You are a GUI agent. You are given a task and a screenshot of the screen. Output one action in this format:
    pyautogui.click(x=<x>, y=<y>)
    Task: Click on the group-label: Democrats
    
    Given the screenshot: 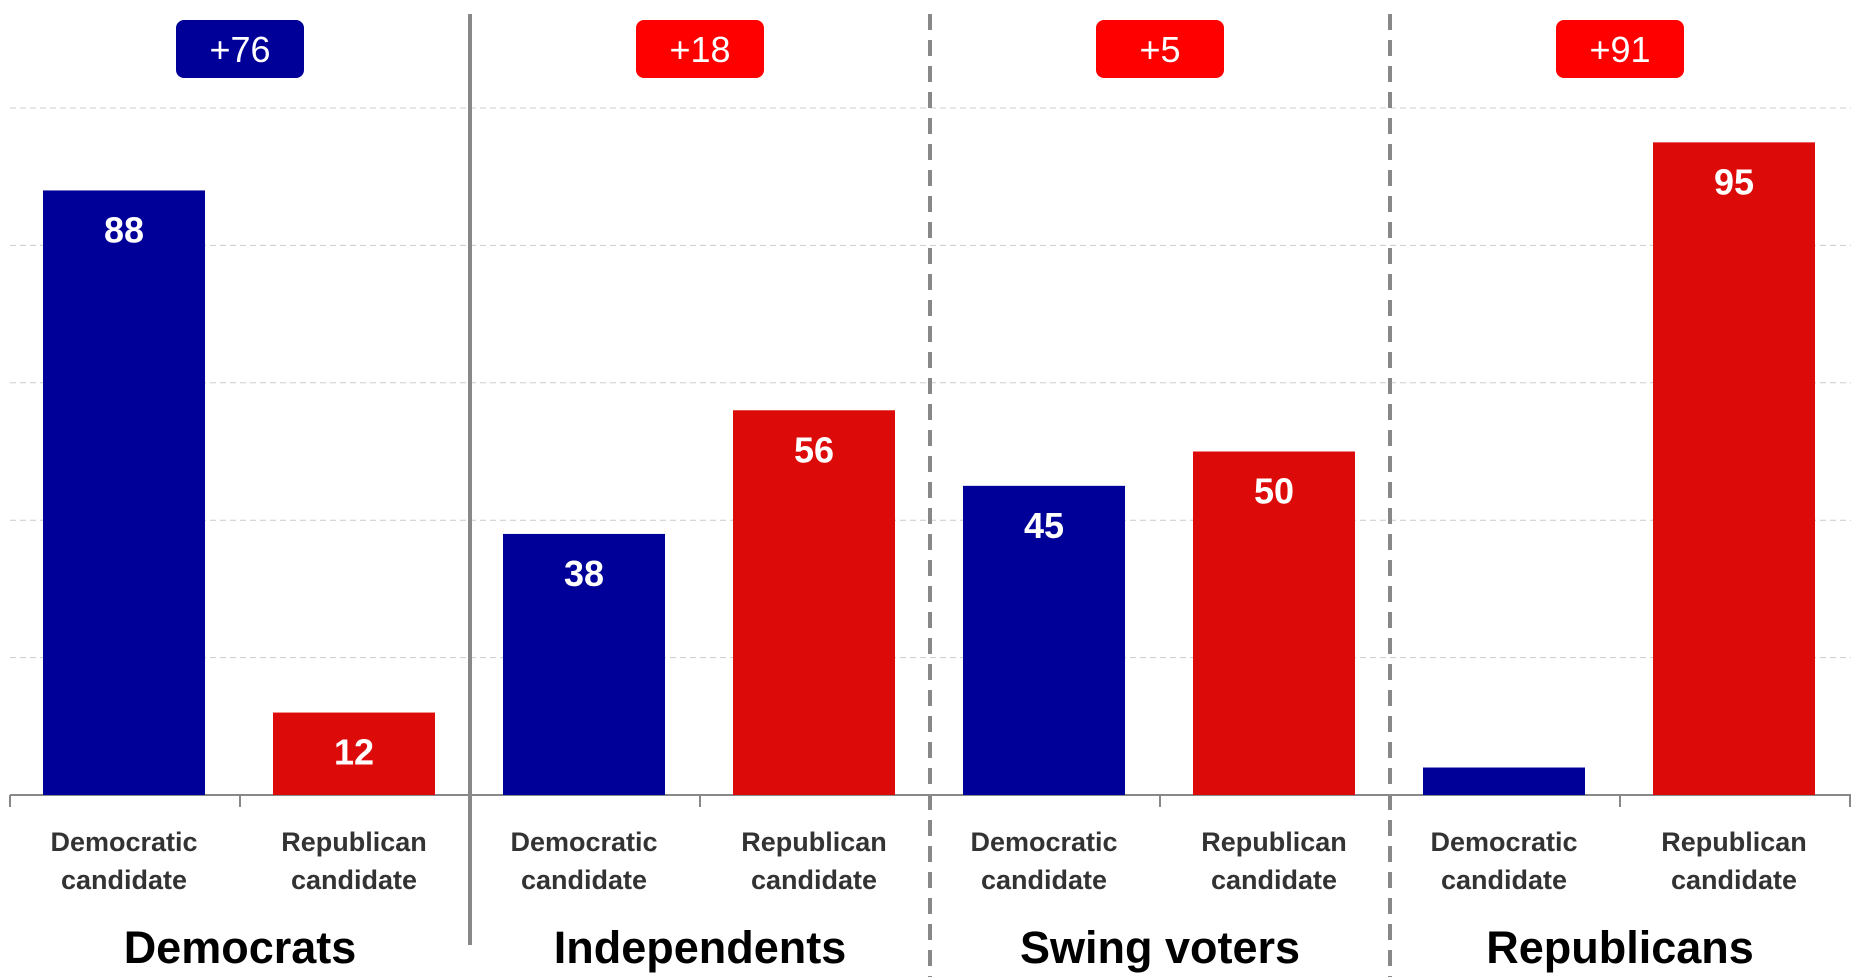 What is the action you would take?
    pyautogui.click(x=240, y=947)
    